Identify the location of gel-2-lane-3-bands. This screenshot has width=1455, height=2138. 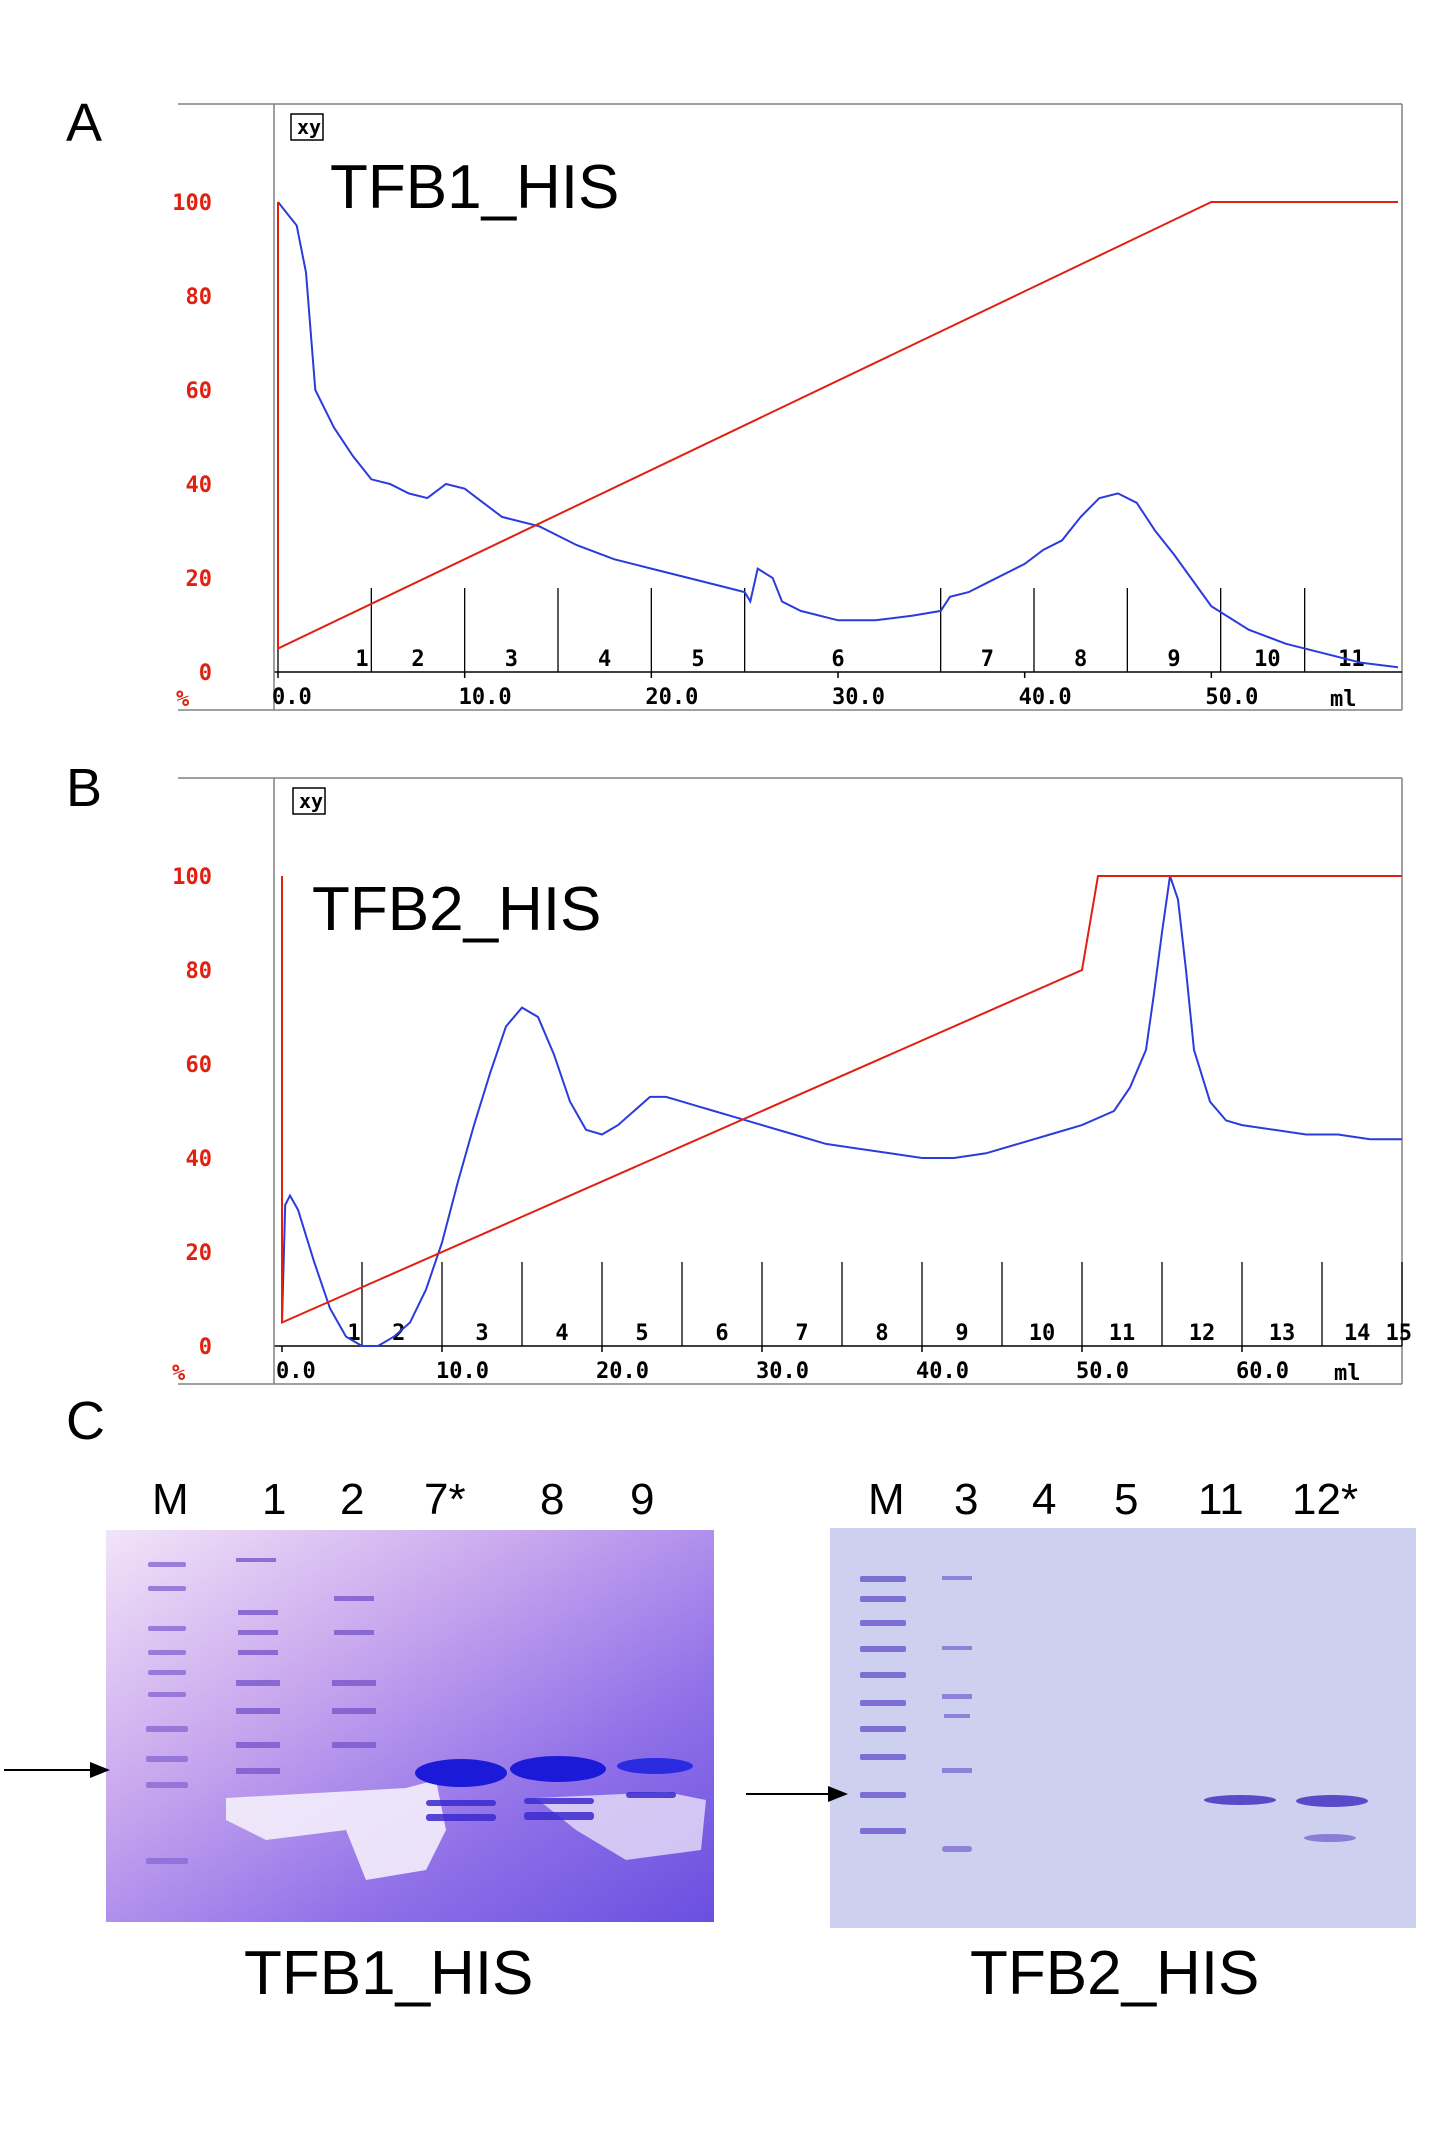
(957, 1714).